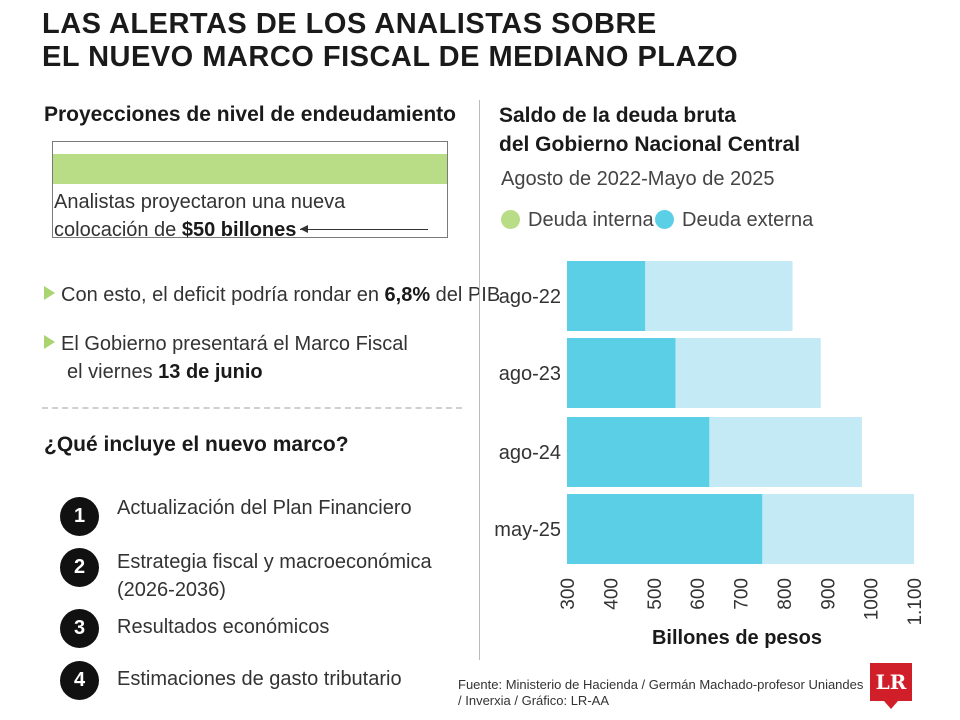 The height and width of the screenshot is (720, 960). I want to click on bullet-presentation-date: 13 de junio, so click(210, 372).